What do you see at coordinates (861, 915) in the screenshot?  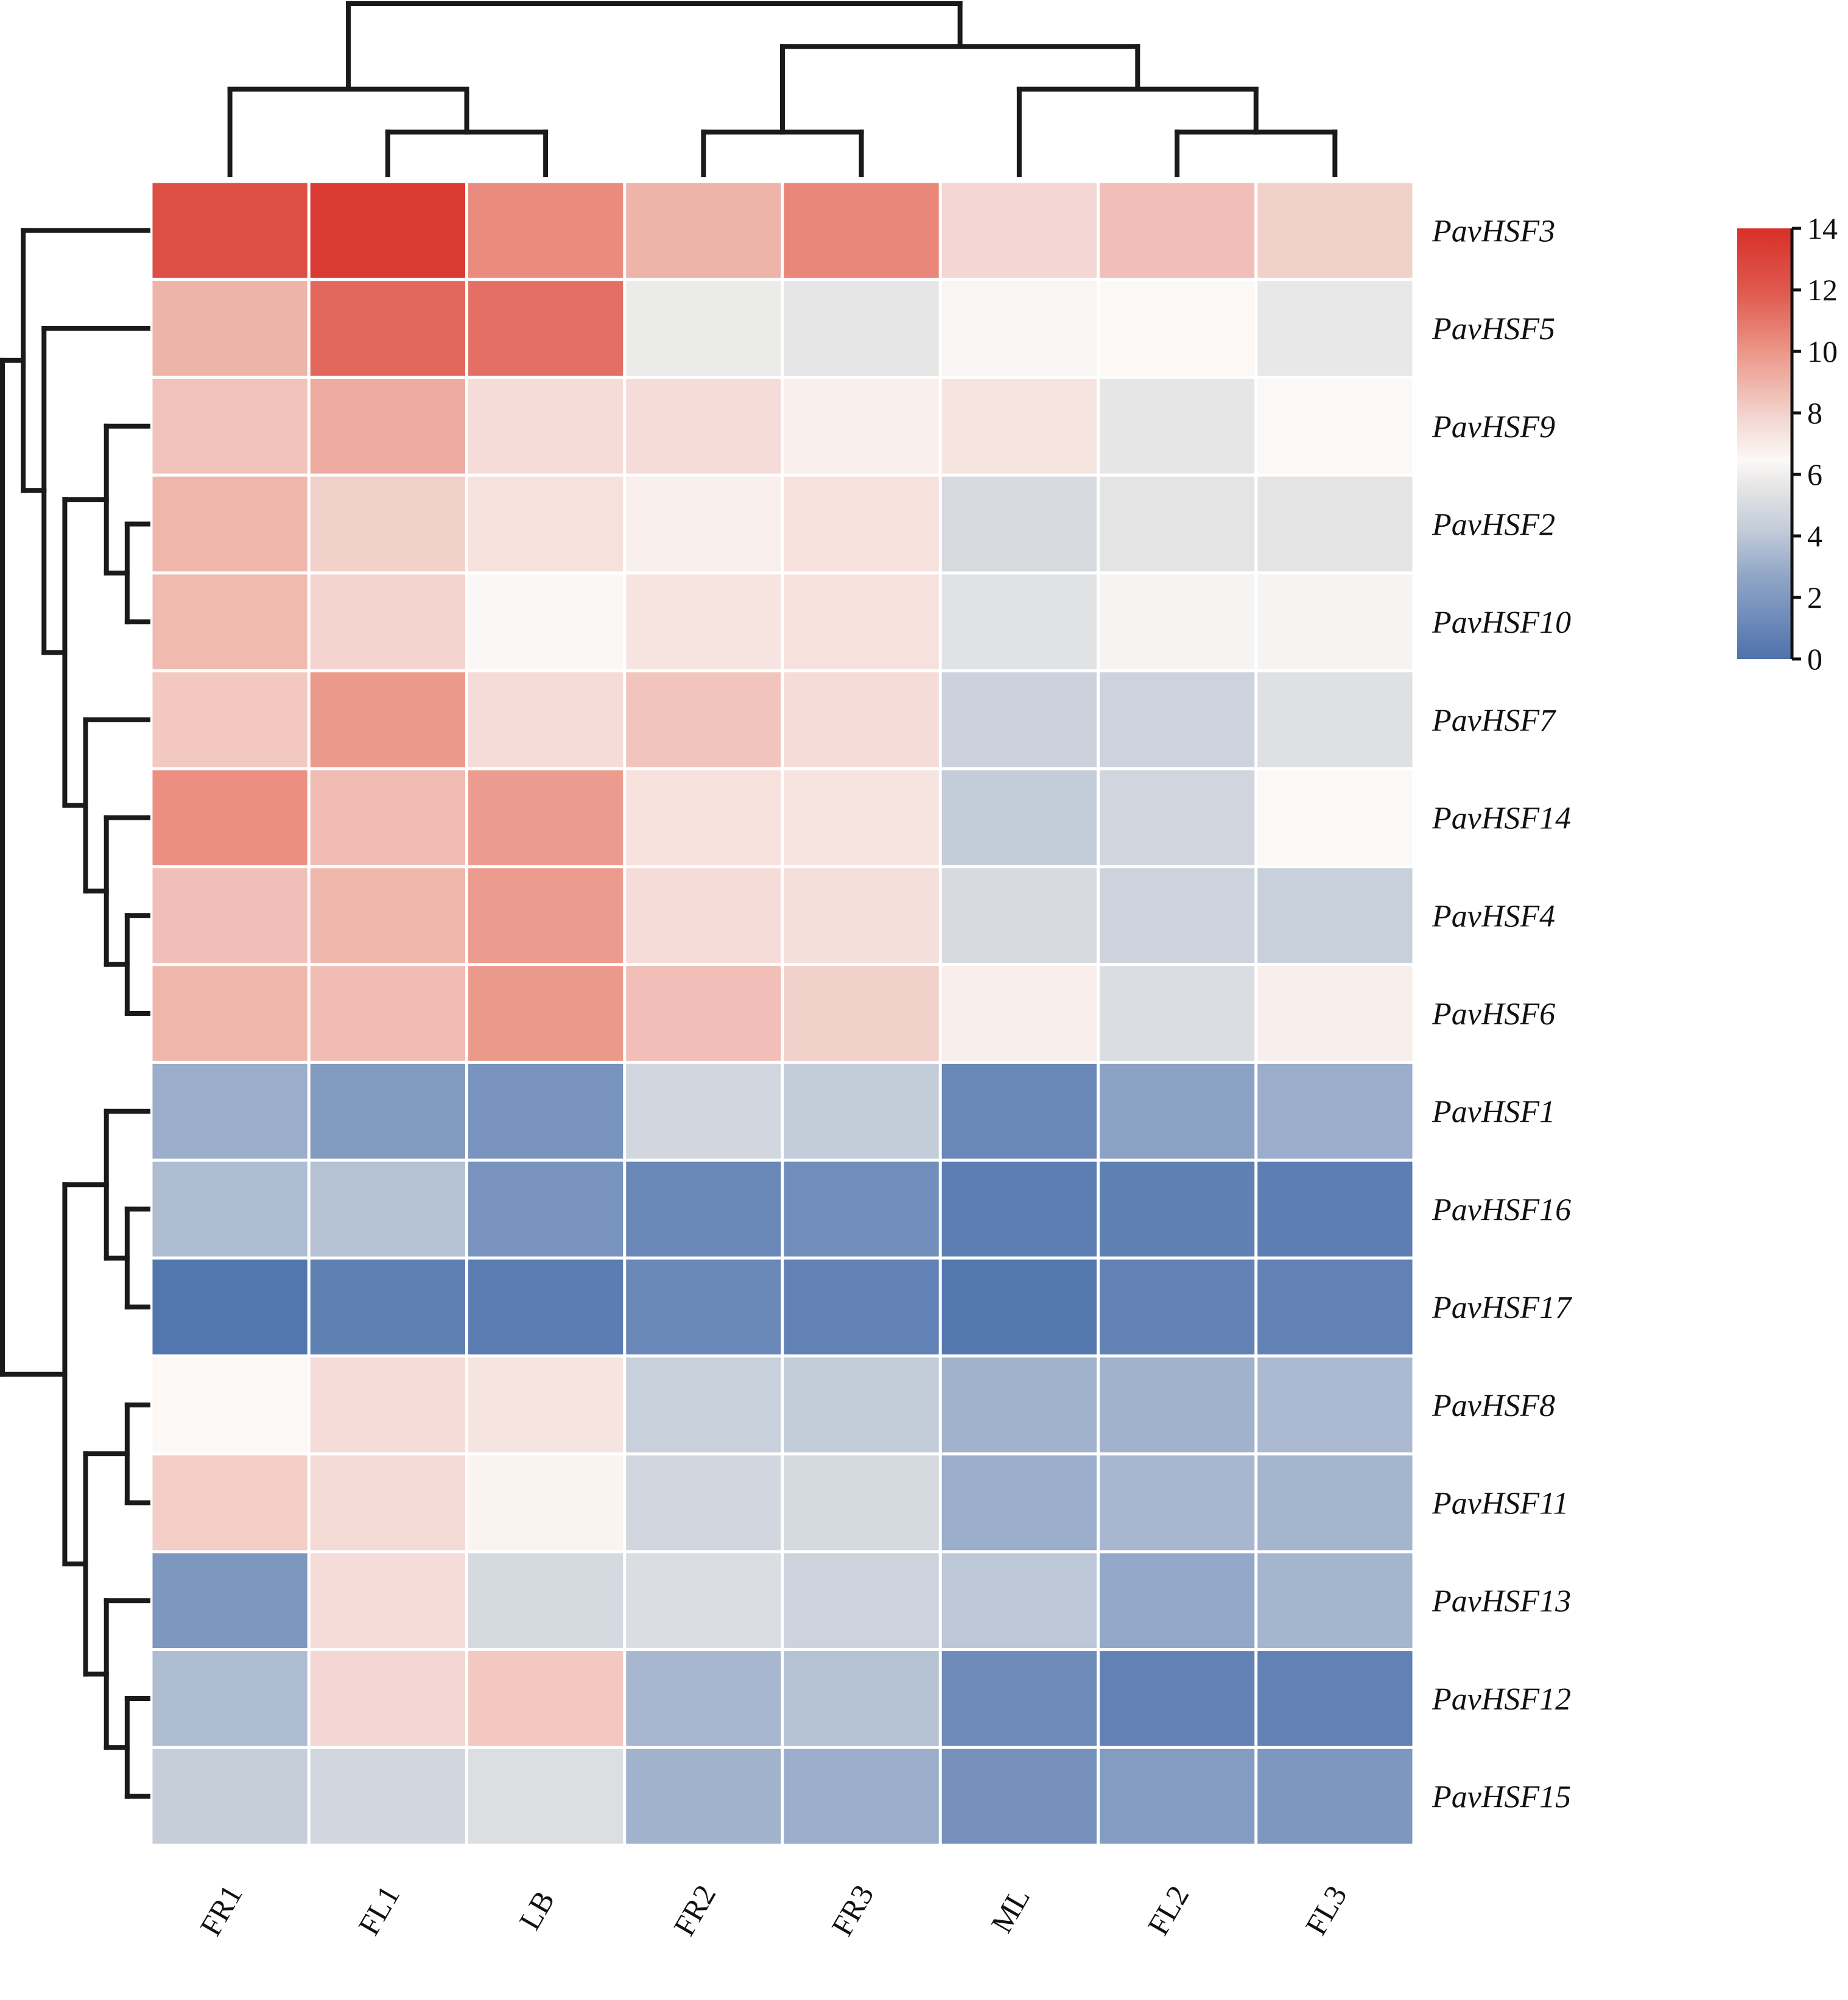 I see `heatmap-cell-PavHSF4-FR3` at bounding box center [861, 915].